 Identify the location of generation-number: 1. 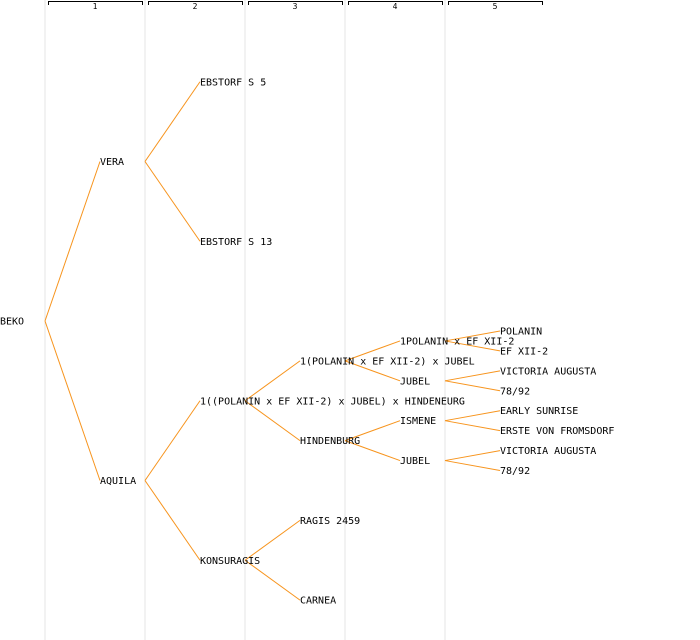
(95, 6).